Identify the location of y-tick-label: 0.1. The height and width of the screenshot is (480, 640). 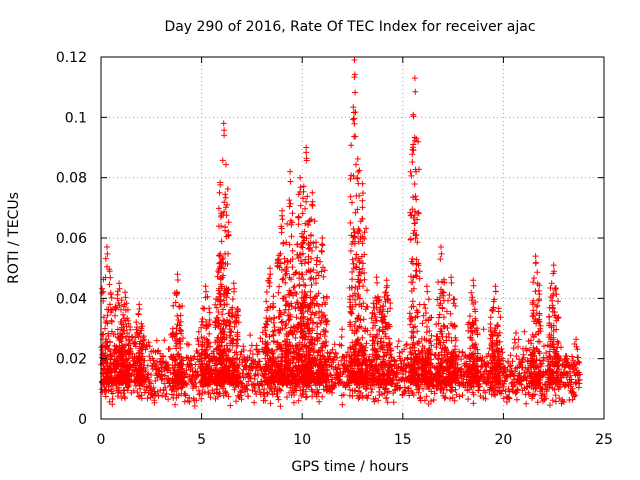
(76, 118).